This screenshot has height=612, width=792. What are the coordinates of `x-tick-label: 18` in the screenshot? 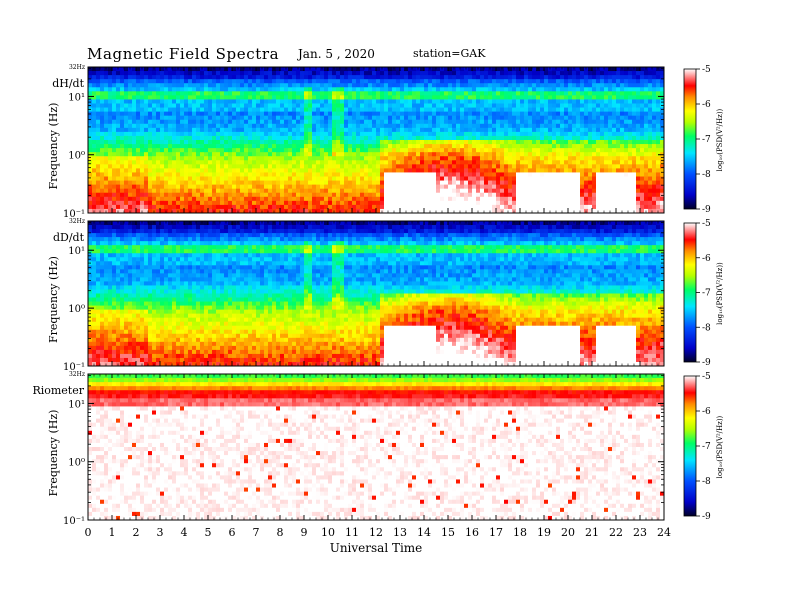 It's located at (520, 532).